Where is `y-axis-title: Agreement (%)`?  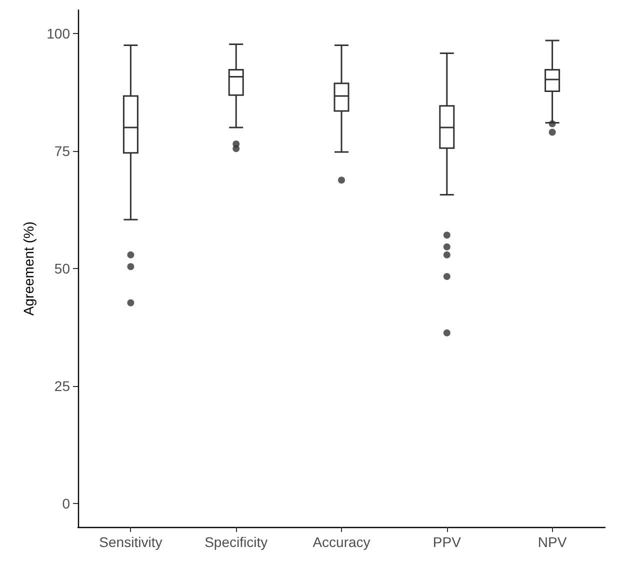 y-axis-title: Agreement (%) is located at coordinates (28, 268).